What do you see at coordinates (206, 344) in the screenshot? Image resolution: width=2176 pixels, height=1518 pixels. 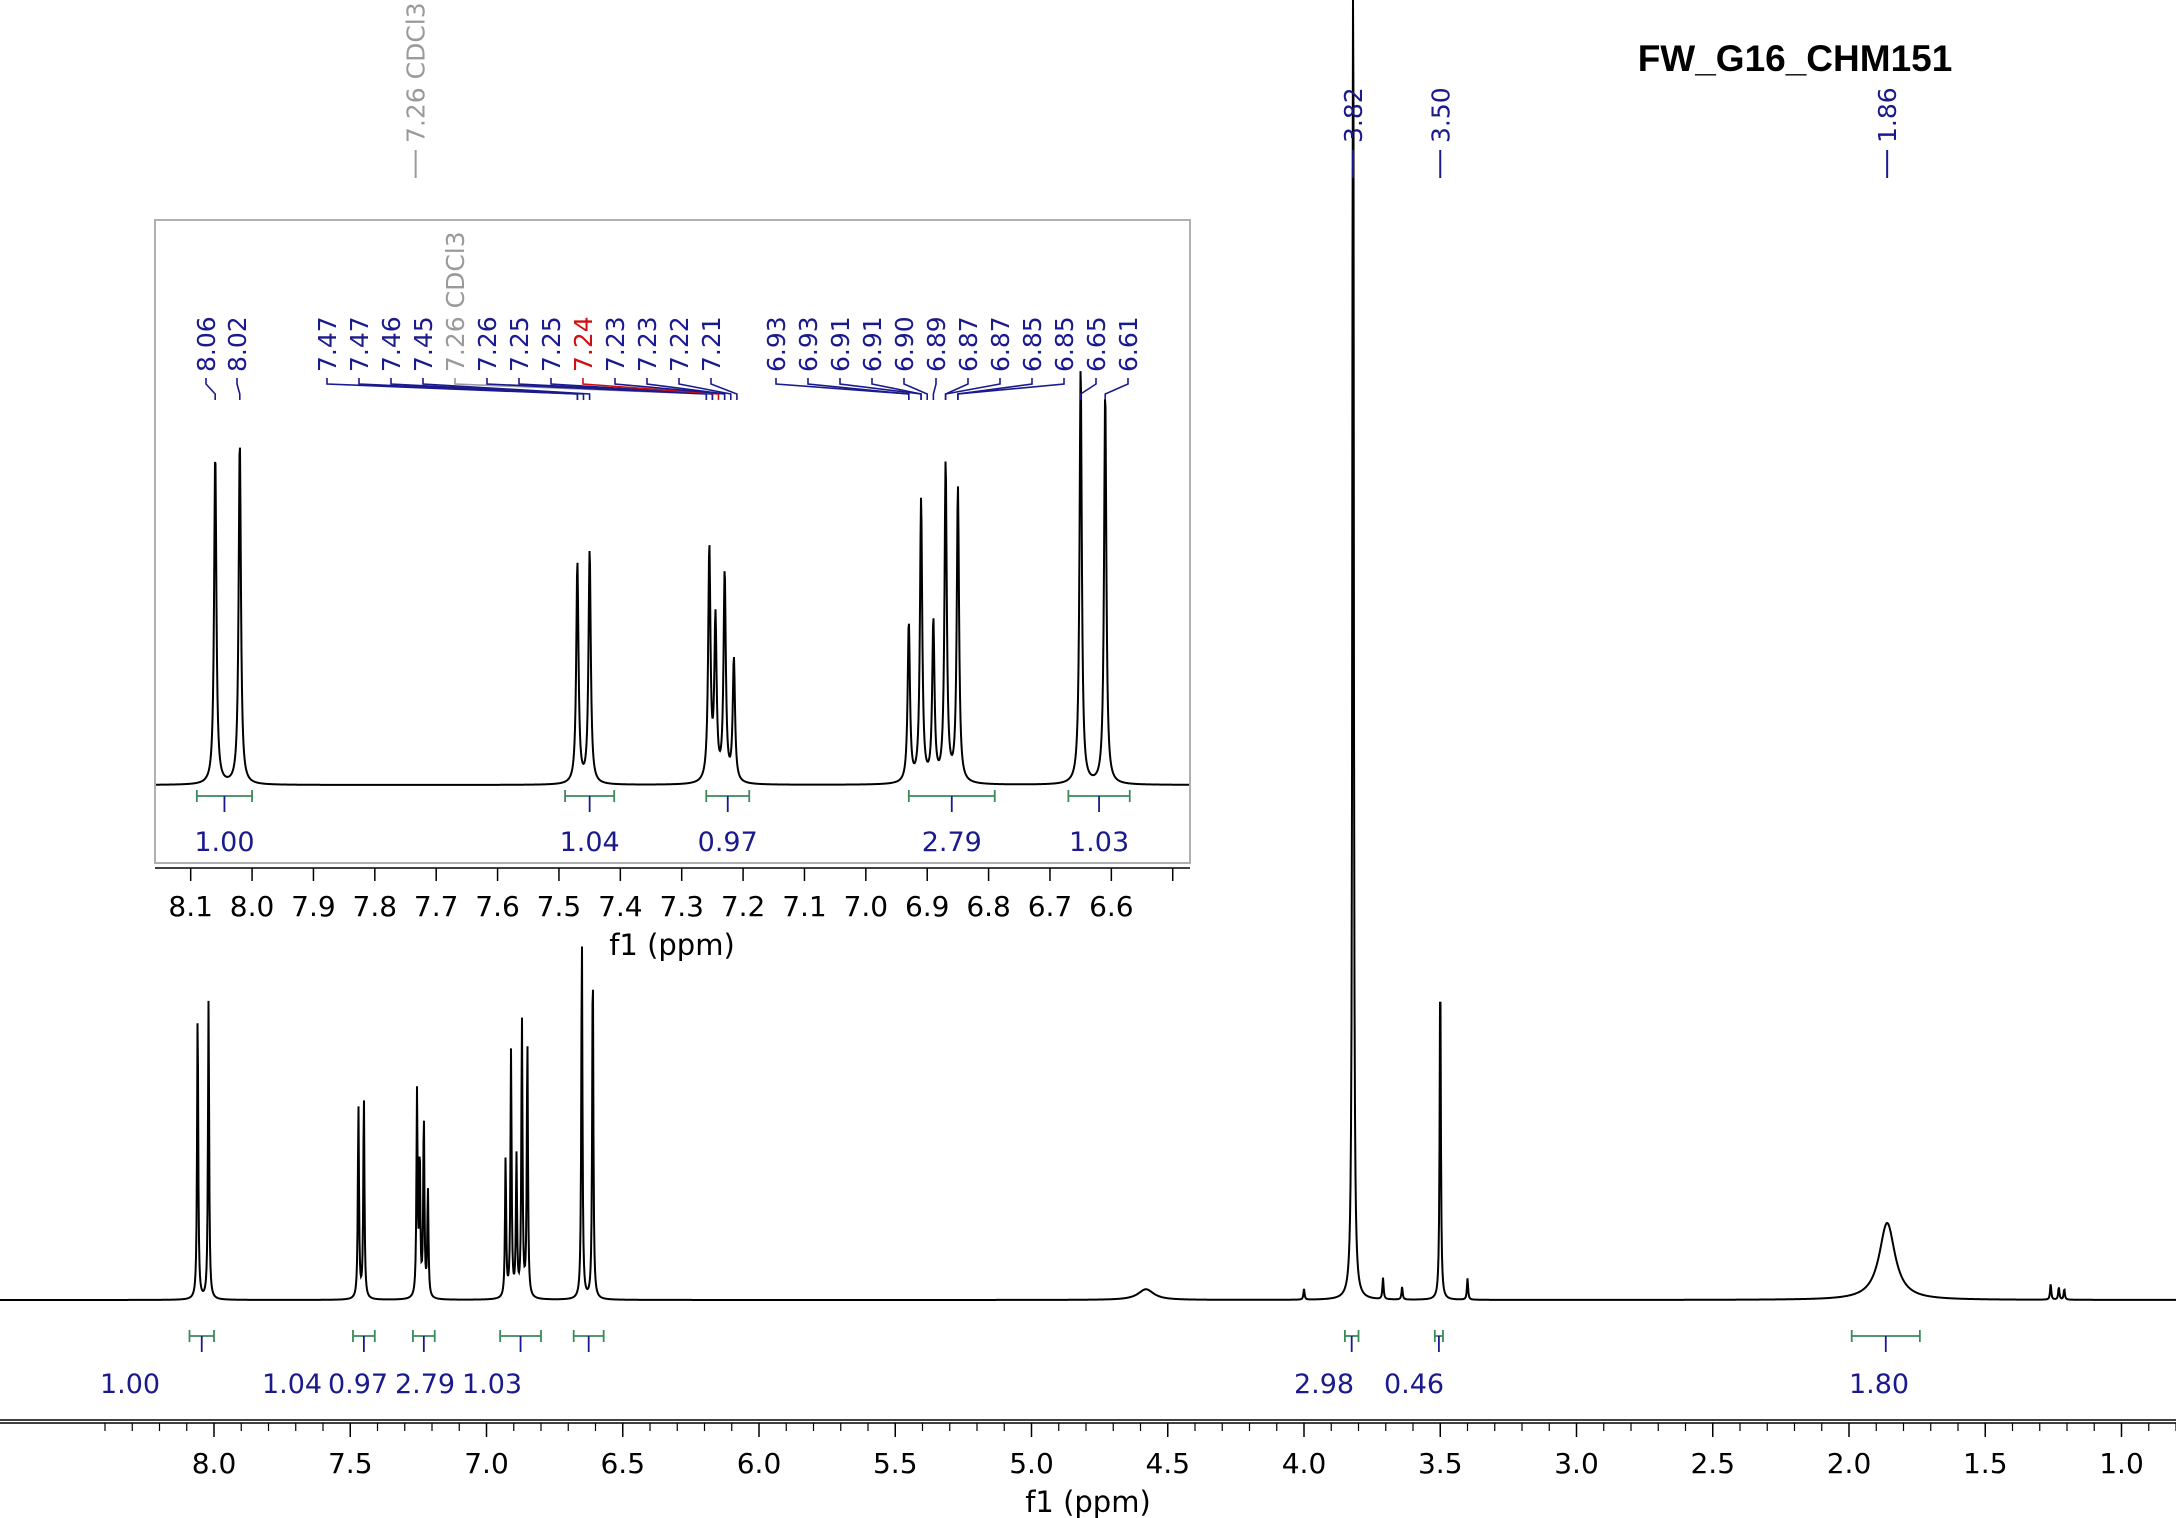 I see `inset-peak-label: 8.06` at bounding box center [206, 344].